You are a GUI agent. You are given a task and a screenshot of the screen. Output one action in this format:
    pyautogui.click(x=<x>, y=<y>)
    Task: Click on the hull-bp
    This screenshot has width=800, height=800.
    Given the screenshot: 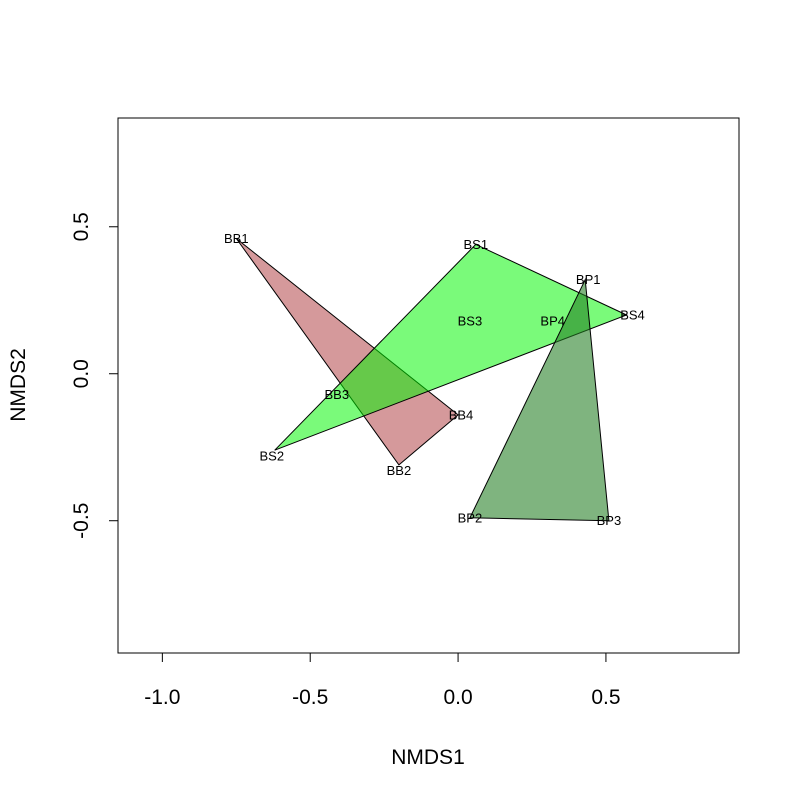 What is the action you would take?
    pyautogui.click(x=539, y=399)
    